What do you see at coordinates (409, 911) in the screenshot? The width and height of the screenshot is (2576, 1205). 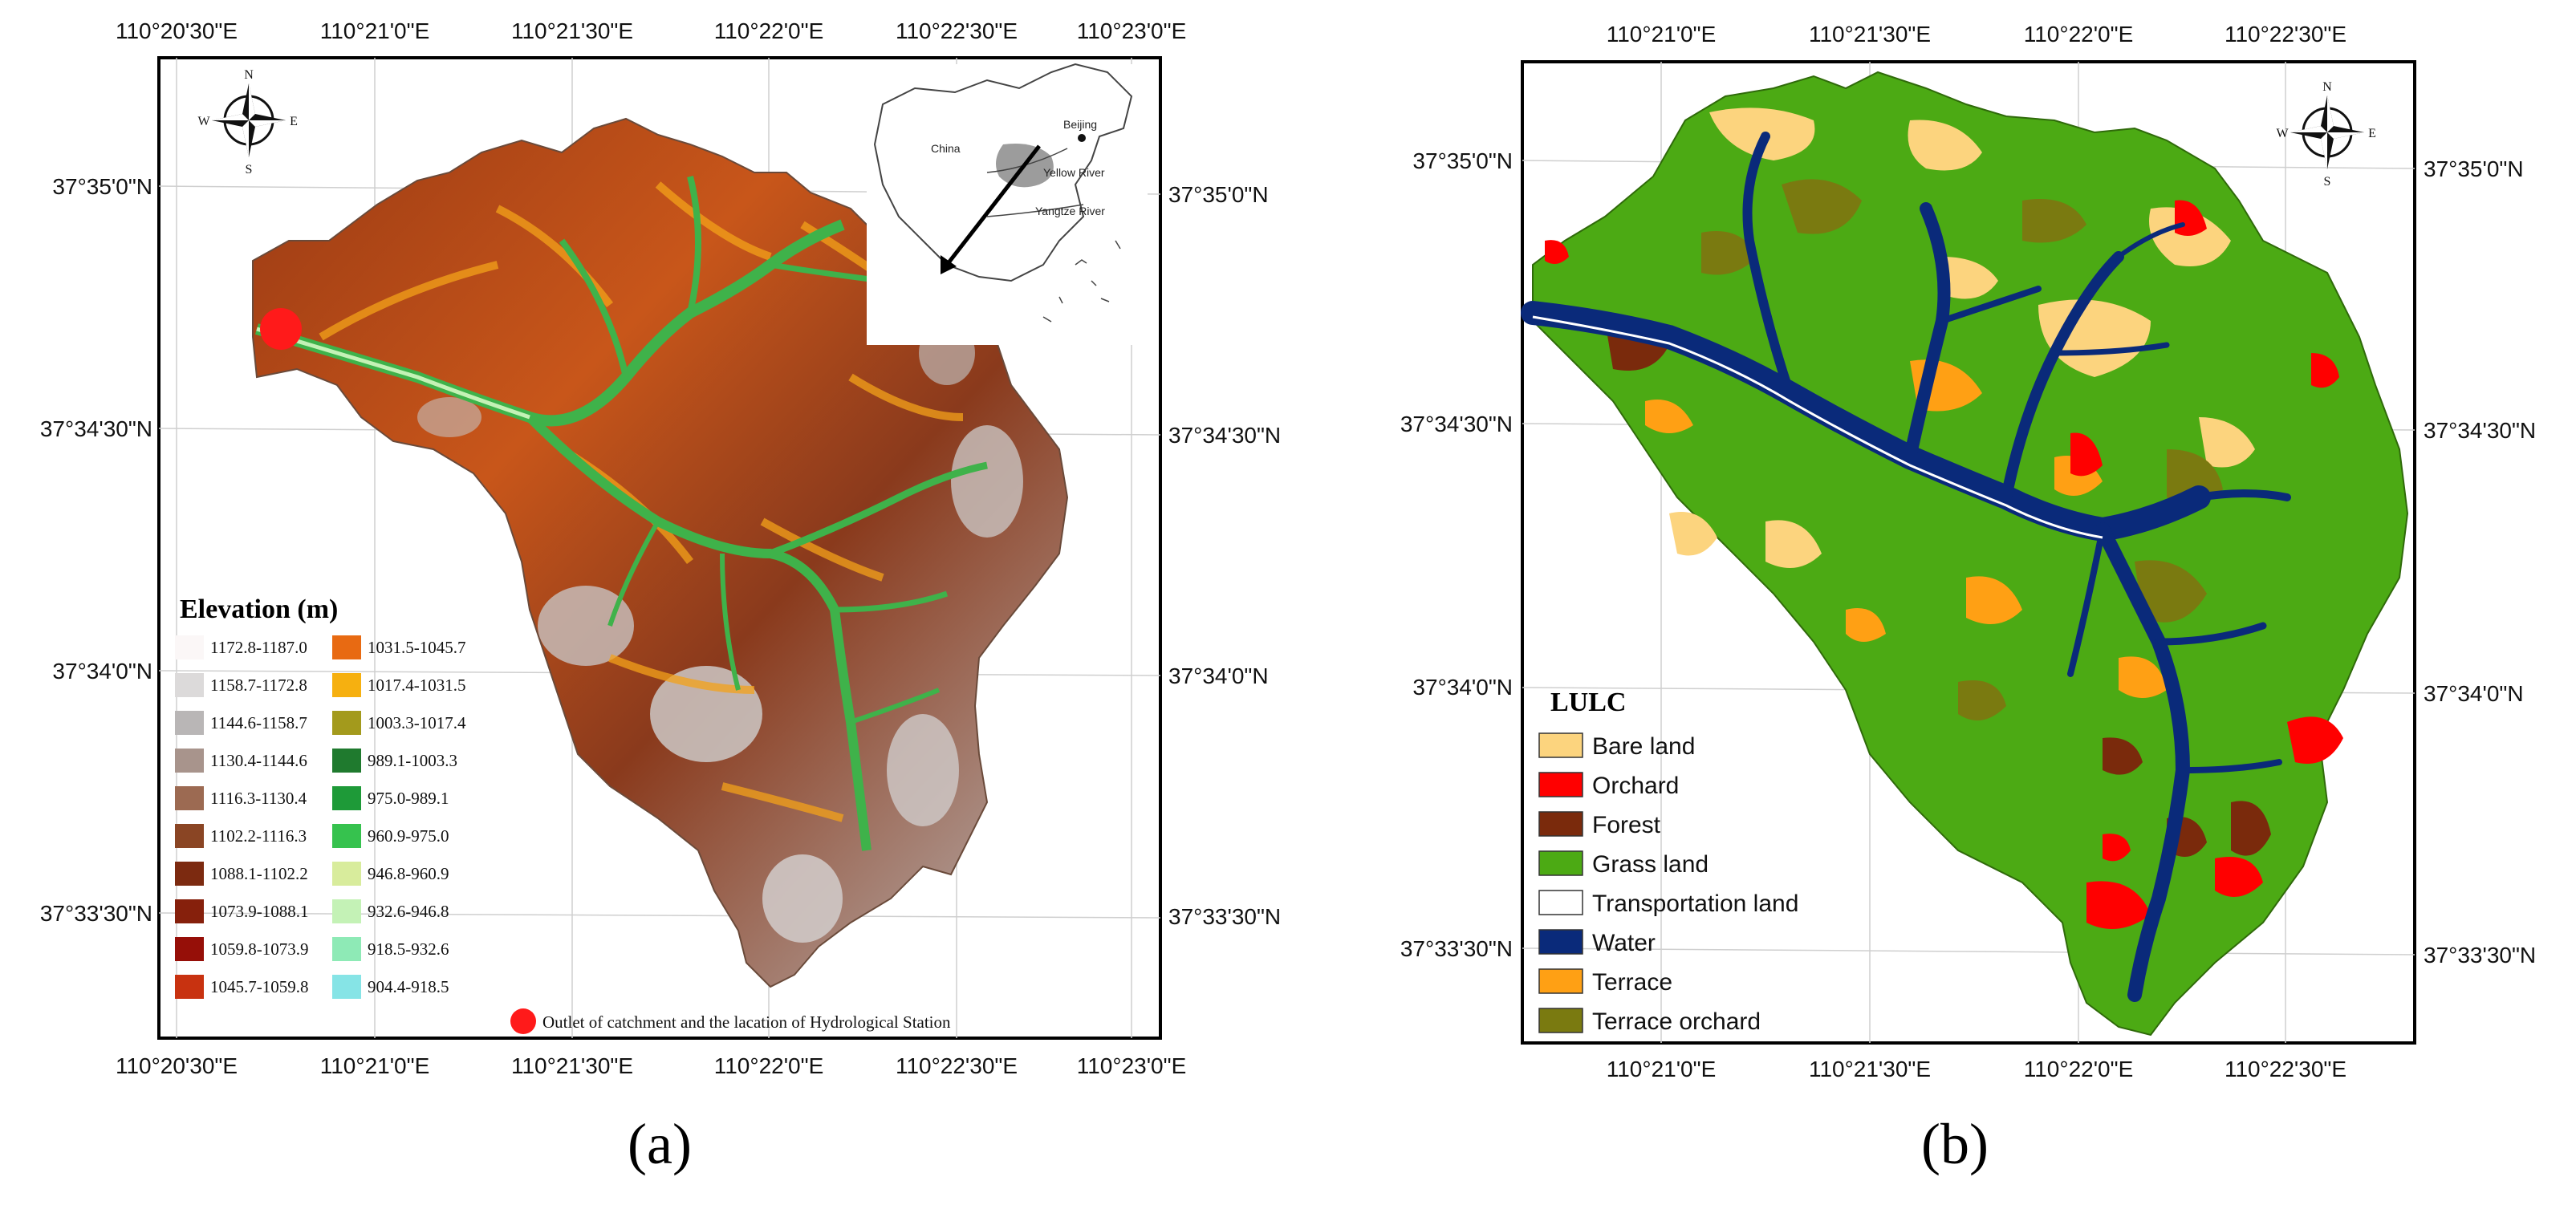 I see `elevation-legend-label: 932.6-946.8` at bounding box center [409, 911].